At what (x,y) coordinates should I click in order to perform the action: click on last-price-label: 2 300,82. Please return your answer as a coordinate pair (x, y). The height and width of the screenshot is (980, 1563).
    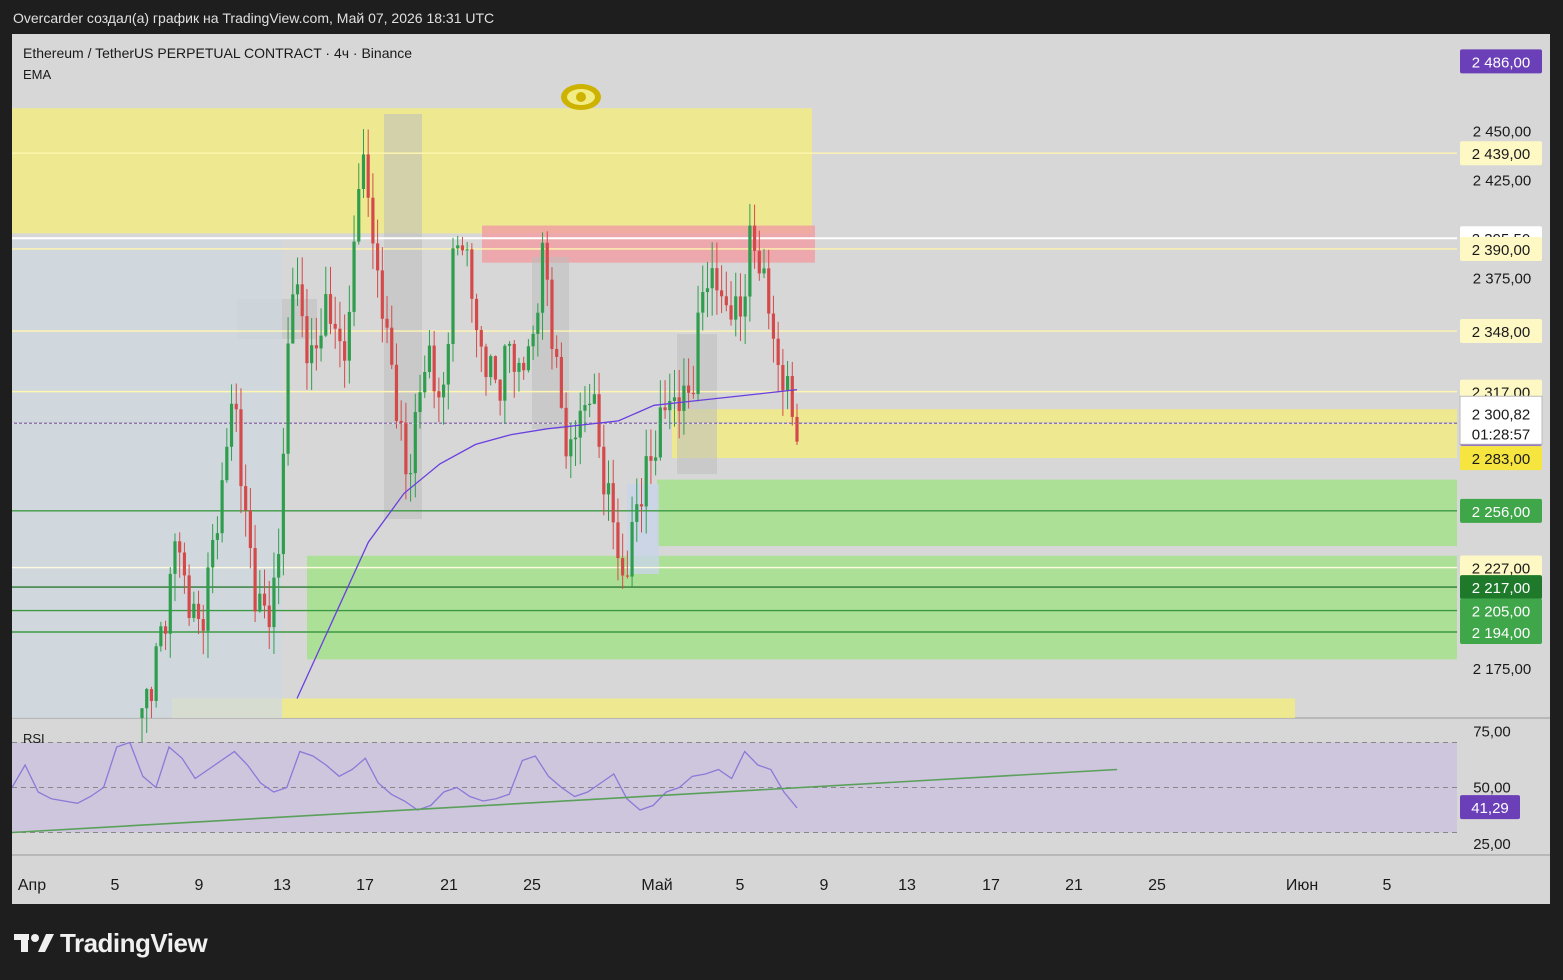
    Looking at the image, I should click on (1501, 414).